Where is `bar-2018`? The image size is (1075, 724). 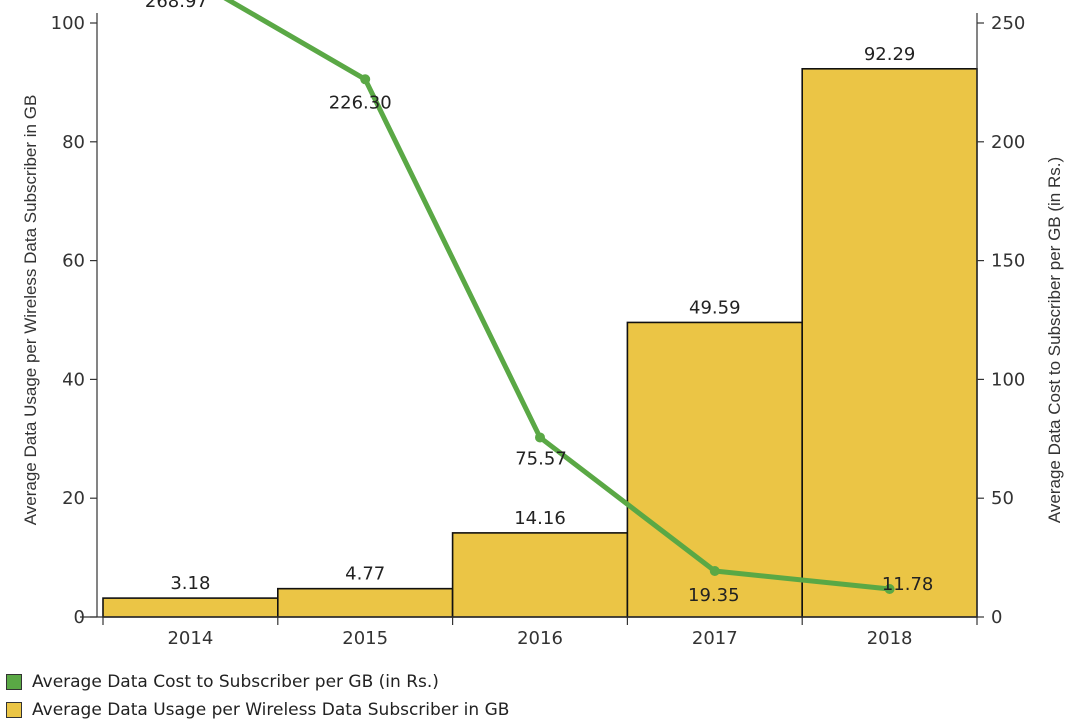
bar-2018 is located at coordinates (889, 342).